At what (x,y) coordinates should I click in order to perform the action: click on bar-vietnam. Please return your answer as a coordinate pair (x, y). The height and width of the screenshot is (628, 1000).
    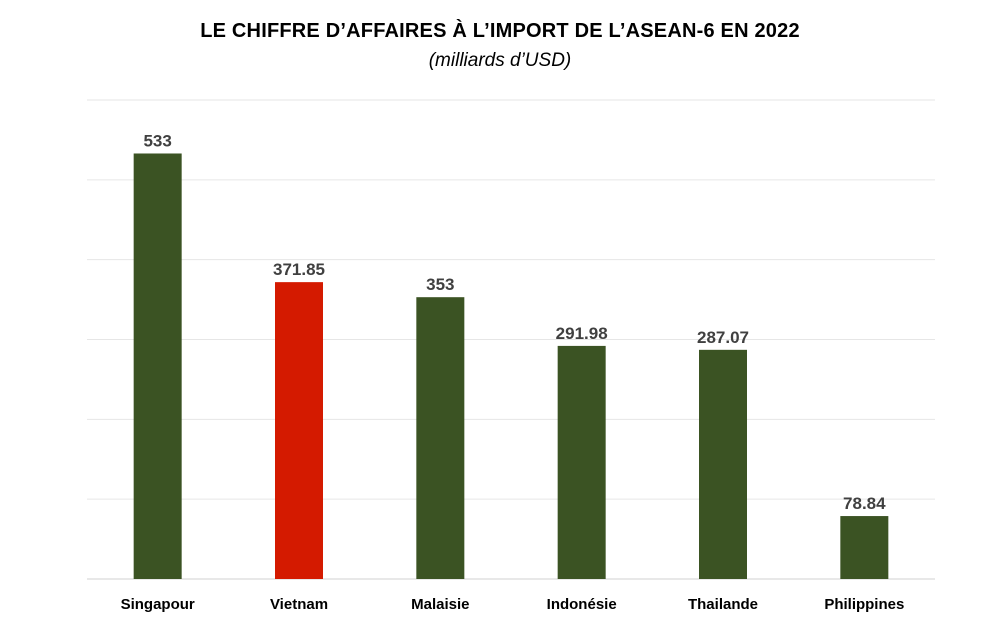
    Looking at the image, I should click on (299, 430).